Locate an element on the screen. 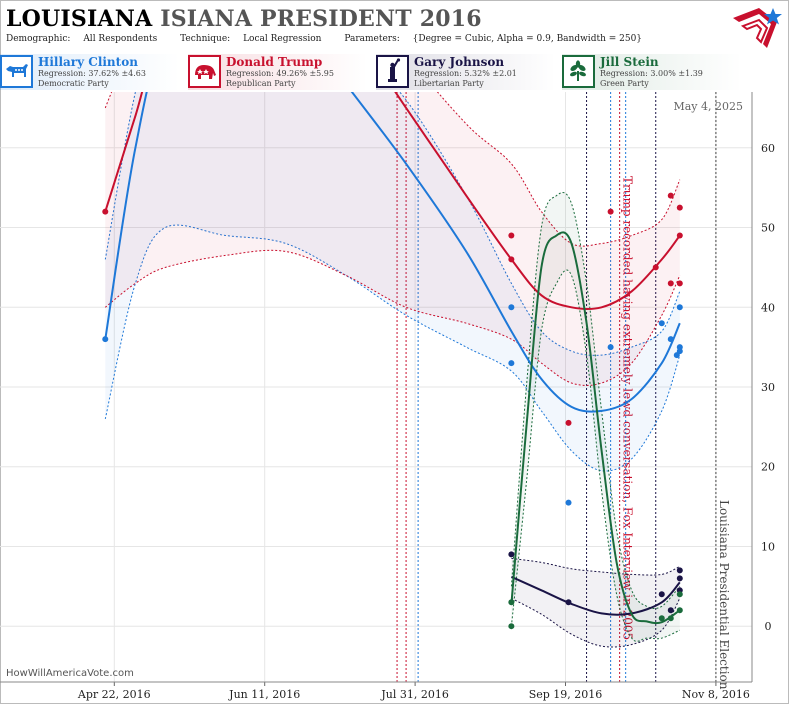 The height and width of the screenshot is (704, 789). legend-name: Hillary Clinton is located at coordinates (88, 62).